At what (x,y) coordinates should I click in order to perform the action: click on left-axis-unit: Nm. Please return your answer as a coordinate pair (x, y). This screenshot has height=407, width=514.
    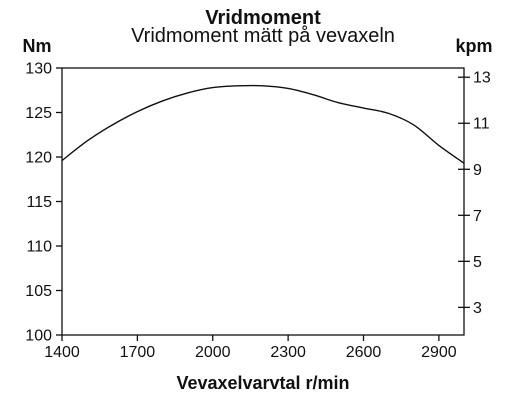
    Looking at the image, I should click on (36, 46).